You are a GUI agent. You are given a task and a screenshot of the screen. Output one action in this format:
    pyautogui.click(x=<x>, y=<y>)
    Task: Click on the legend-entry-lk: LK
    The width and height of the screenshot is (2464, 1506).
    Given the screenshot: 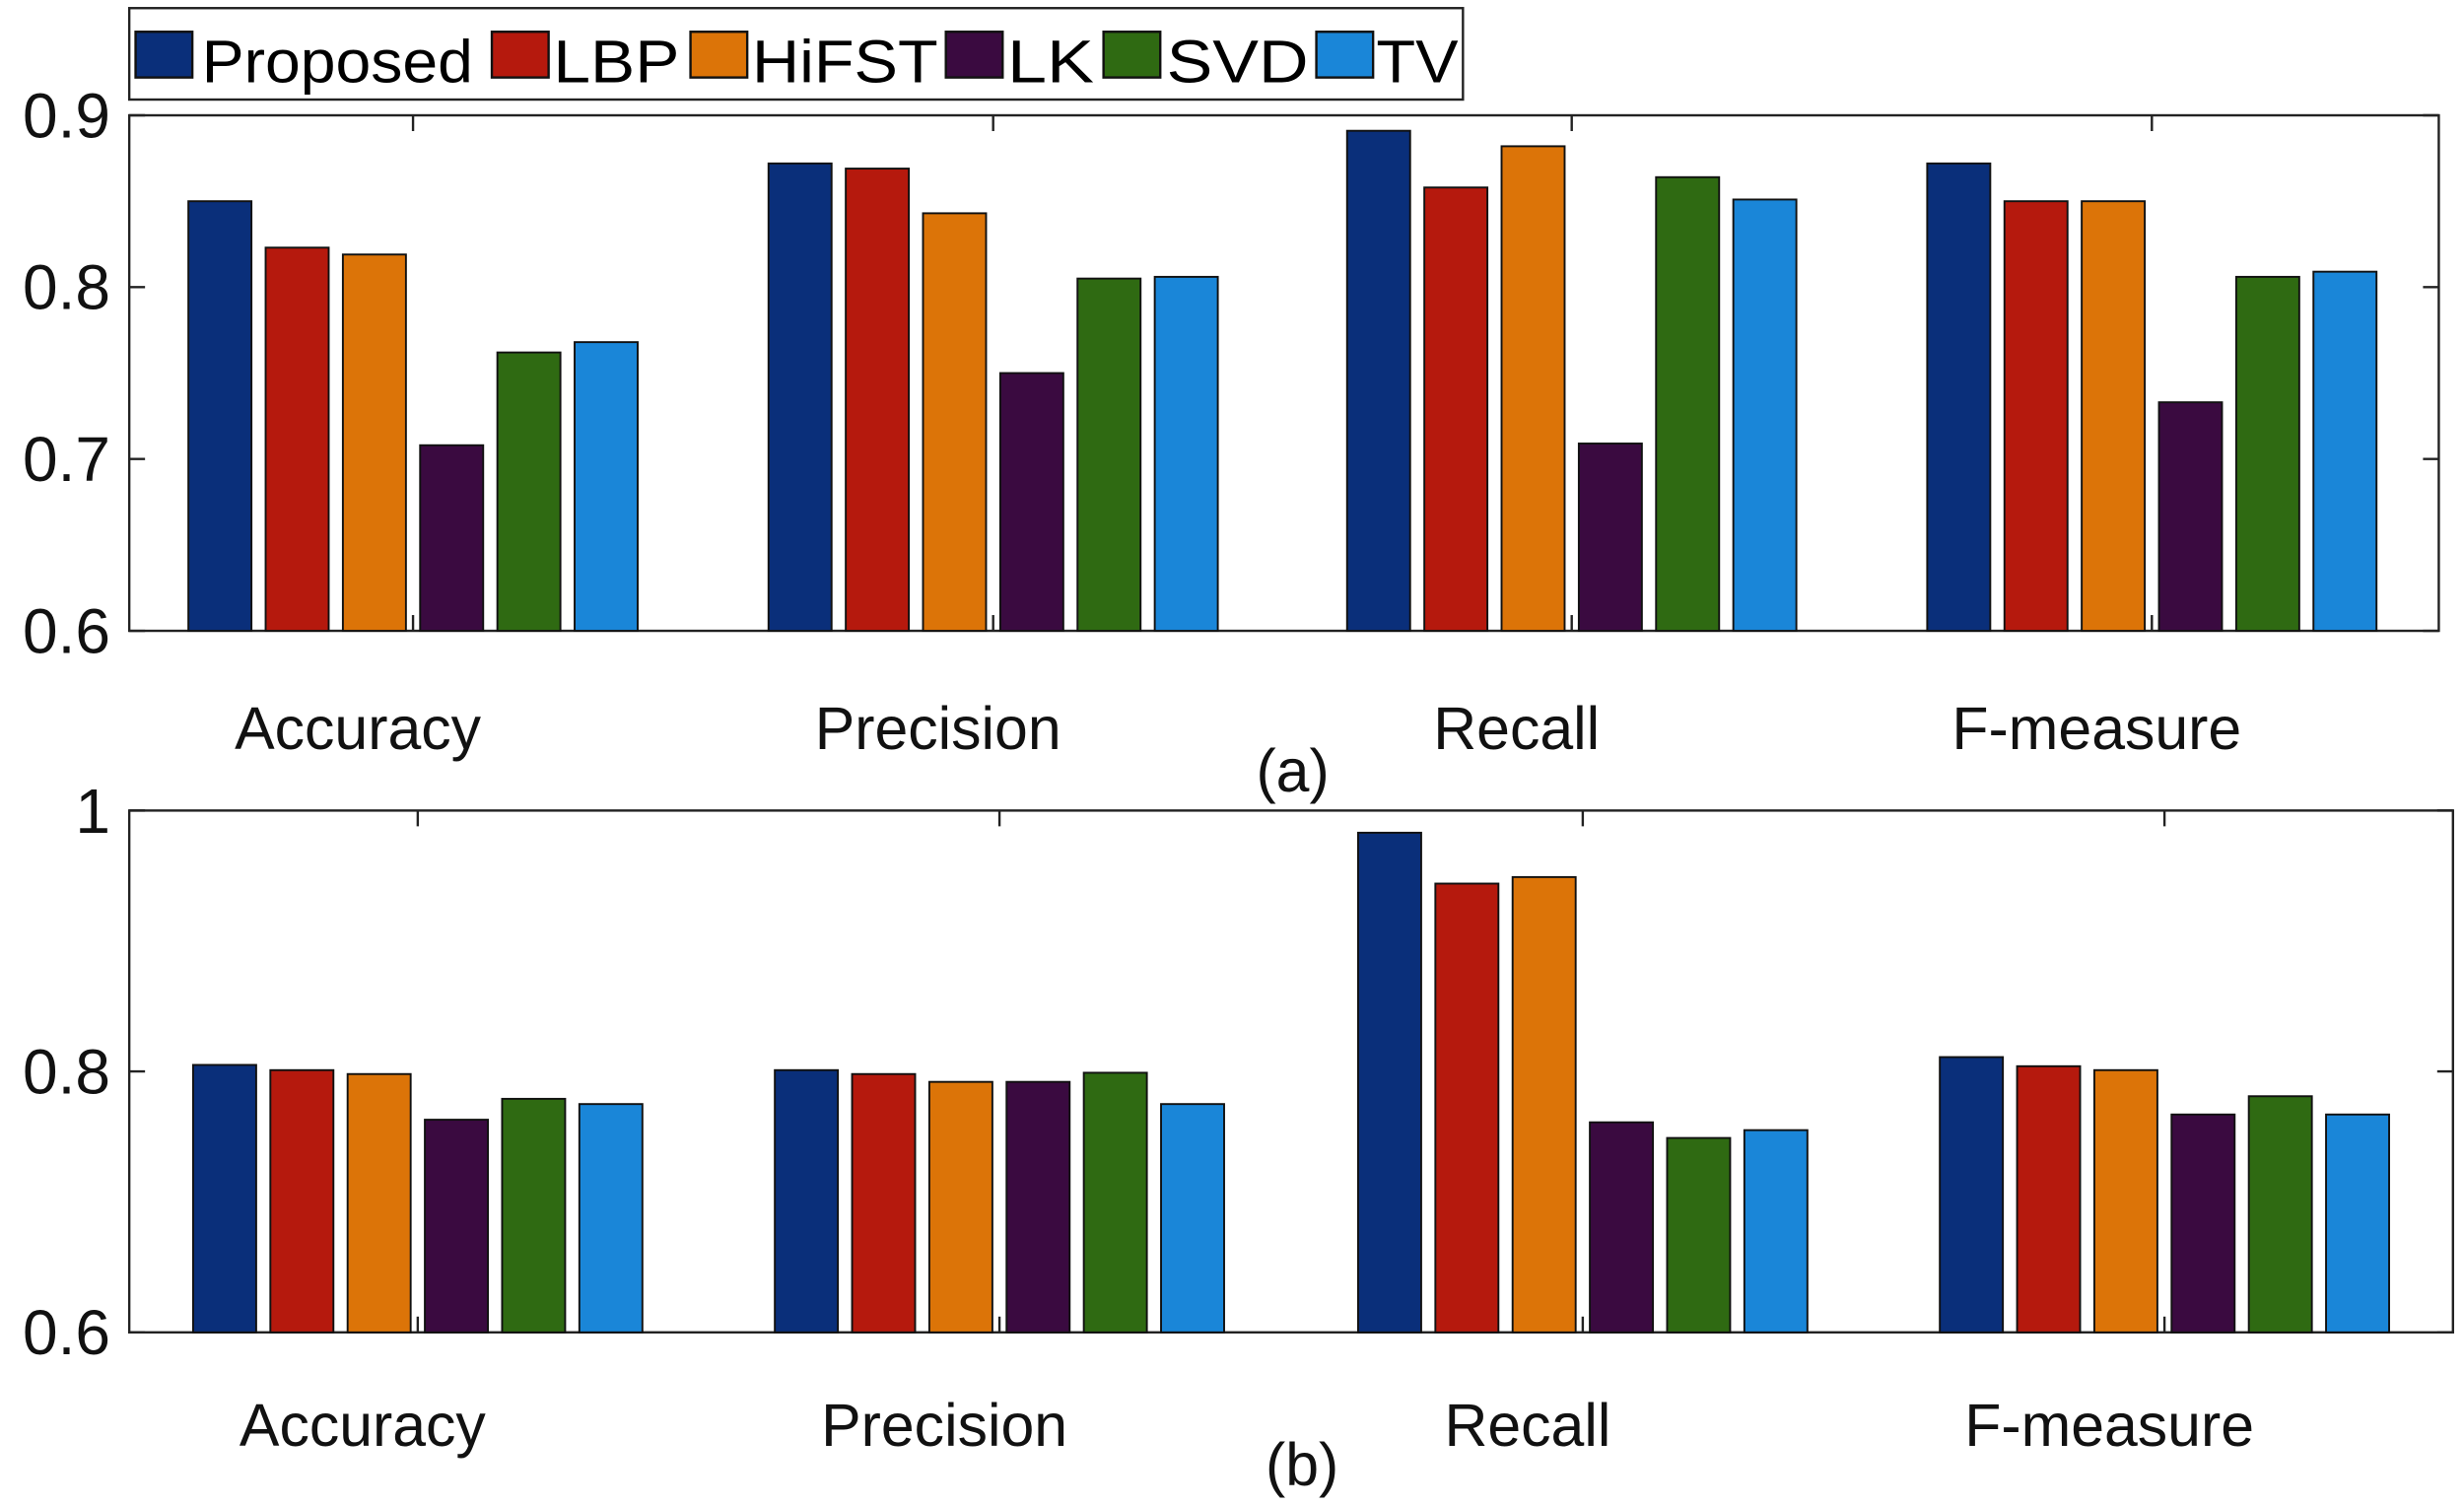 What is the action you would take?
    pyautogui.click(x=1019, y=61)
    